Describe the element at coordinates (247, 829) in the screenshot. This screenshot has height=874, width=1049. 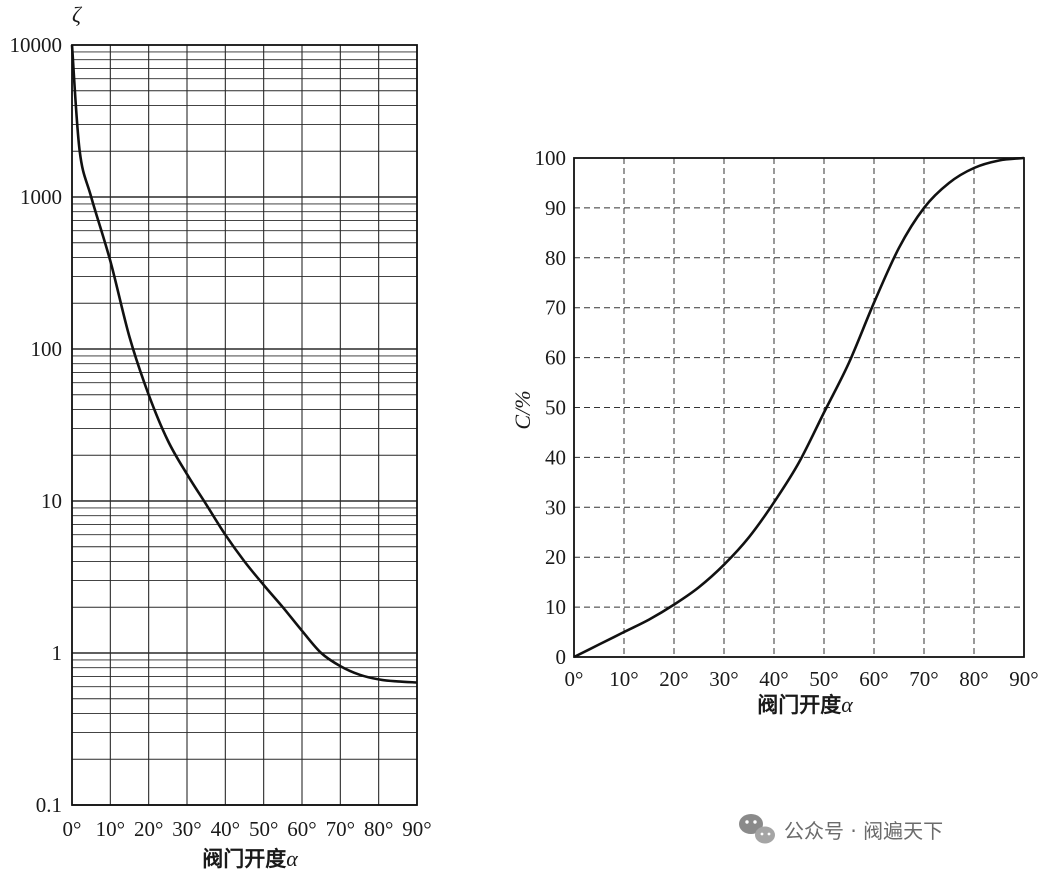
I see `left-x-ticks: 0° 10° 20° 30° 40° 50° 60° 70° 80° 90°` at that location.